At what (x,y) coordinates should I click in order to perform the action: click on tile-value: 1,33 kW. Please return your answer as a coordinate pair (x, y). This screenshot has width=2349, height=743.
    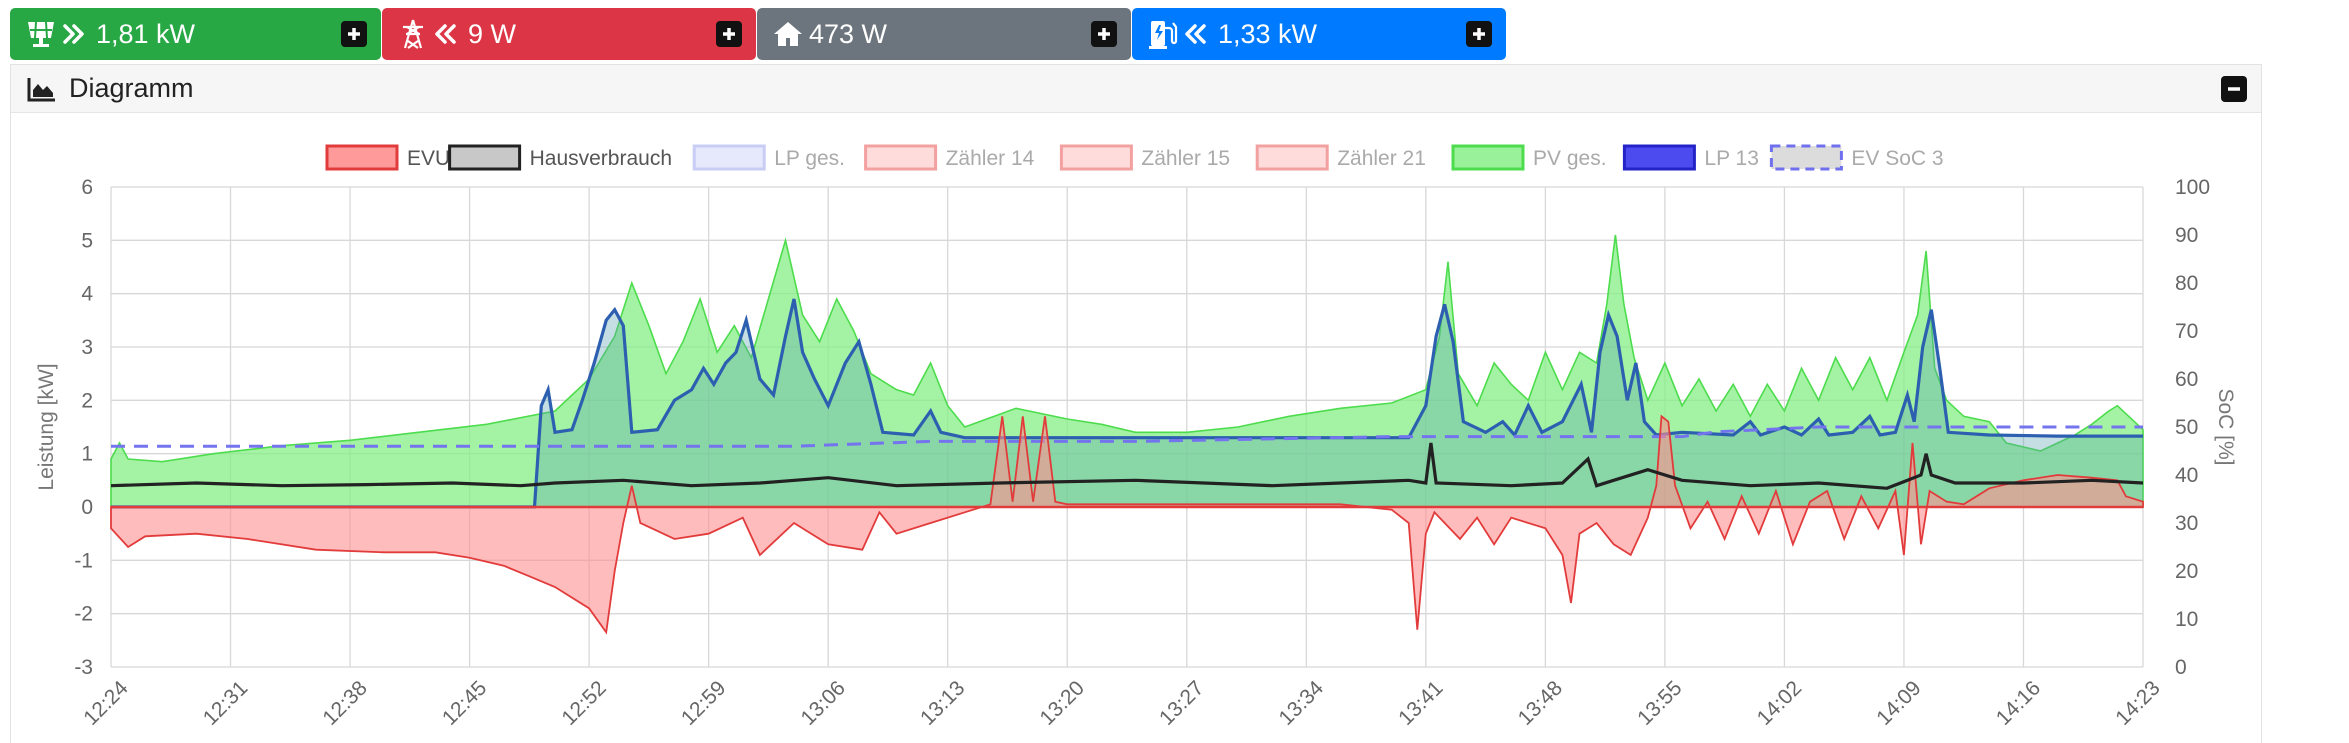
    Looking at the image, I should click on (1268, 33).